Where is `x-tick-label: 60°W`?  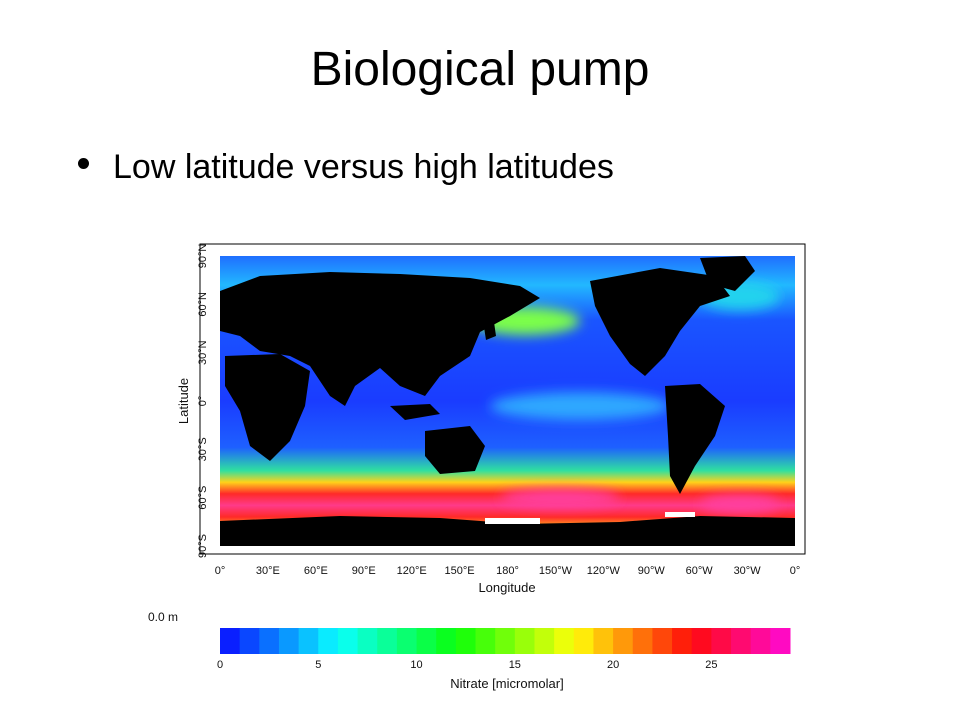 x-tick-label: 60°W is located at coordinates (700, 571).